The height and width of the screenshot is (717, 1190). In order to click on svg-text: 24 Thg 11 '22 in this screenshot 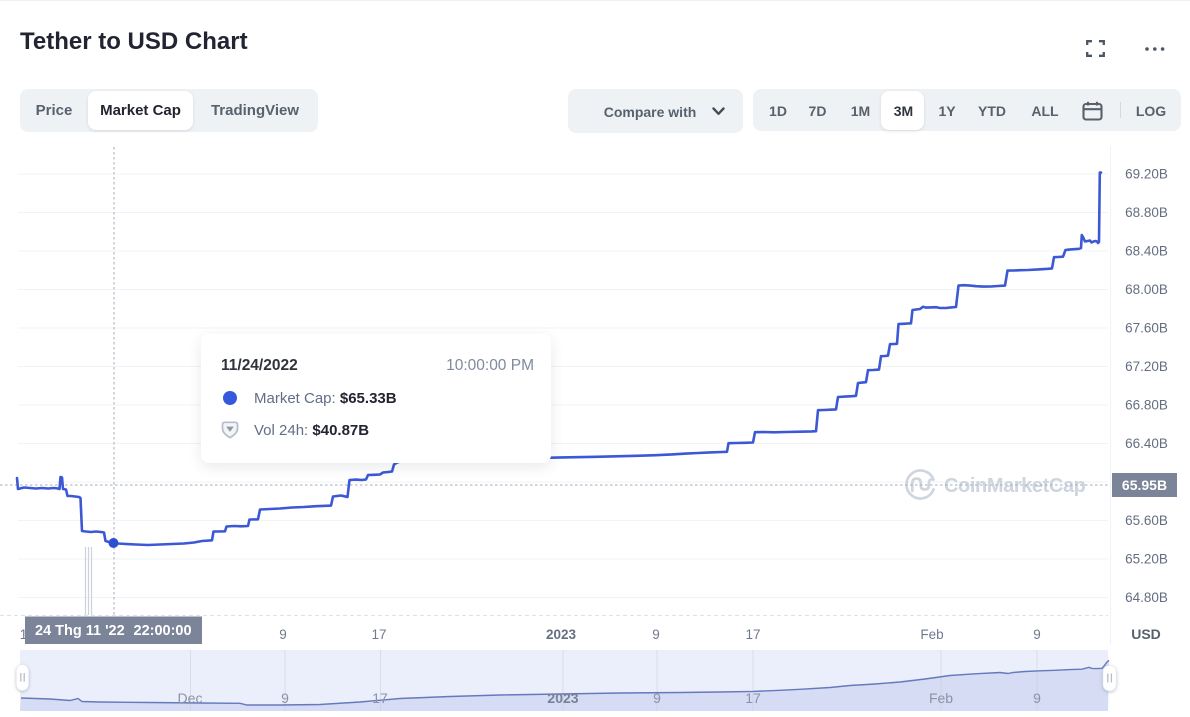, I will do `click(80, 631)`.